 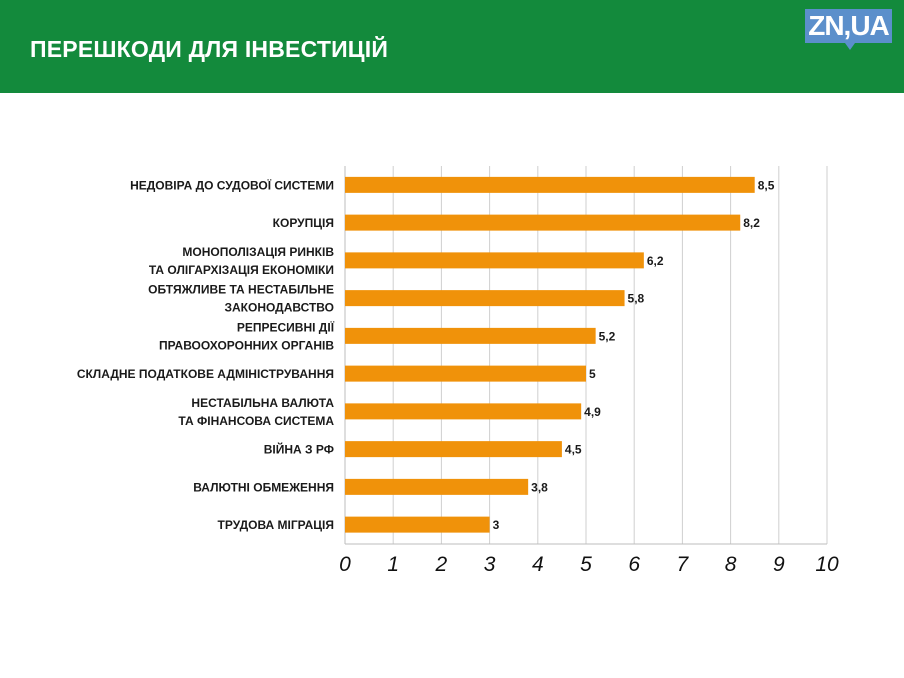 I want to click on data-label: 3,8, so click(x=539, y=487).